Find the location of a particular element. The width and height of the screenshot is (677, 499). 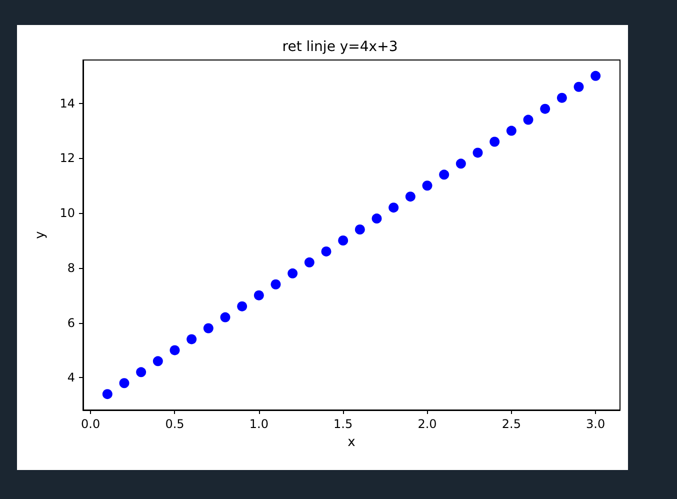

y-tick-label: 4 is located at coordinates (71, 377).